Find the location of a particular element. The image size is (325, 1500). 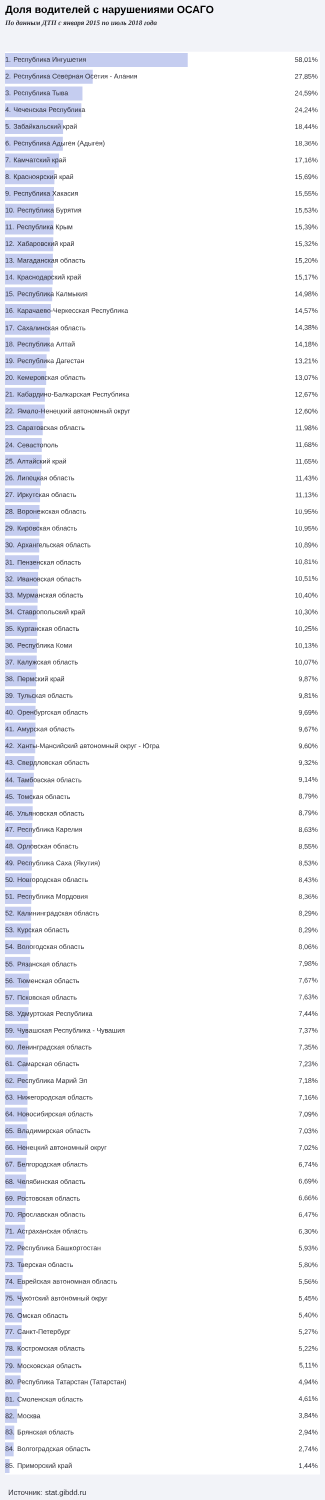

chart-title: Доля водителей с нарушениями ОСАГО is located at coordinates (109, 10).